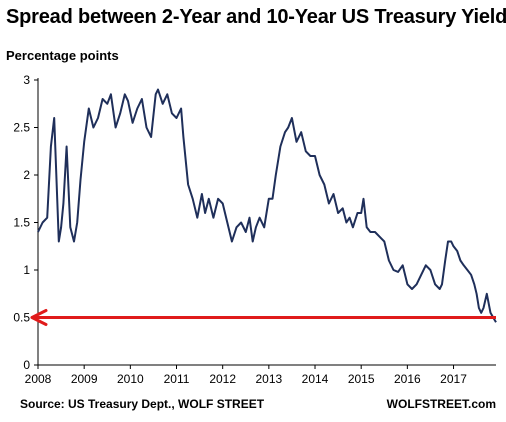 Image resolution: width=506 pixels, height=422 pixels. What do you see at coordinates (441, 404) in the screenshot?
I see `brand-label: WOLFSTREET.com` at bounding box center [441, 404].